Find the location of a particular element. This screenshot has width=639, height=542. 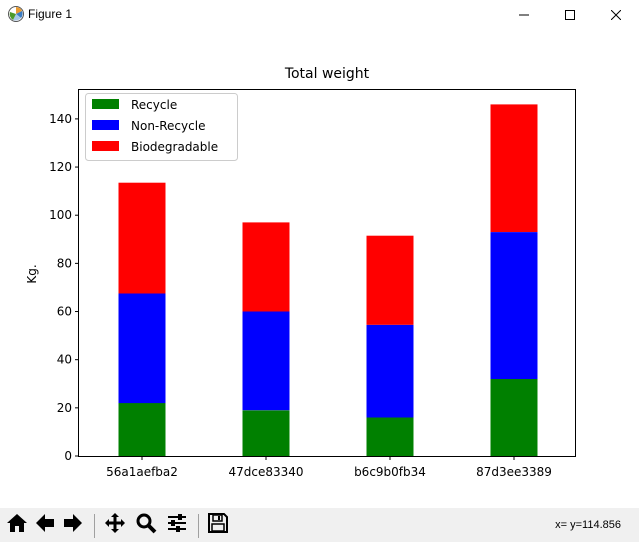

maximize-icon is located at coordinates (570, 15).